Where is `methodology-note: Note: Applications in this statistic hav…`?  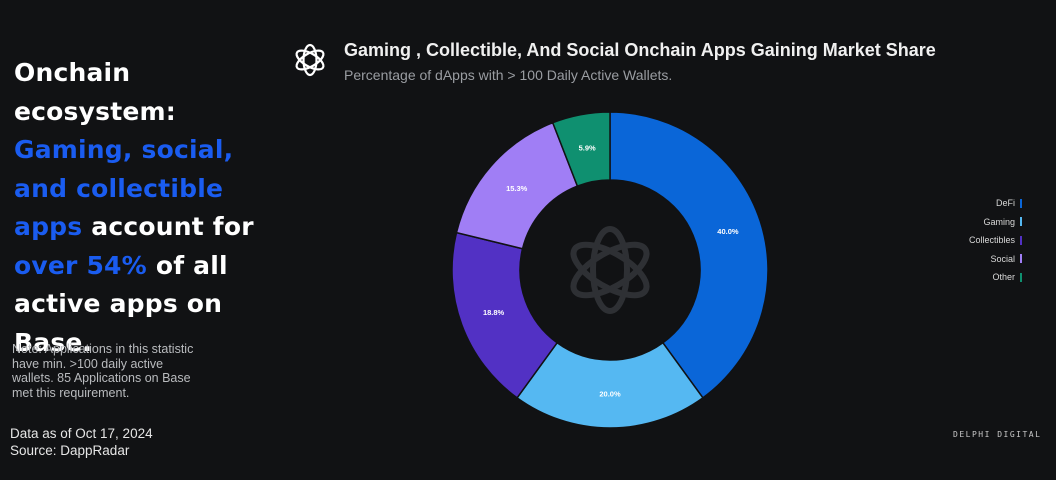 methodology-note: Note: Applications in this statistic hav… is located at coordinates (103, 371).